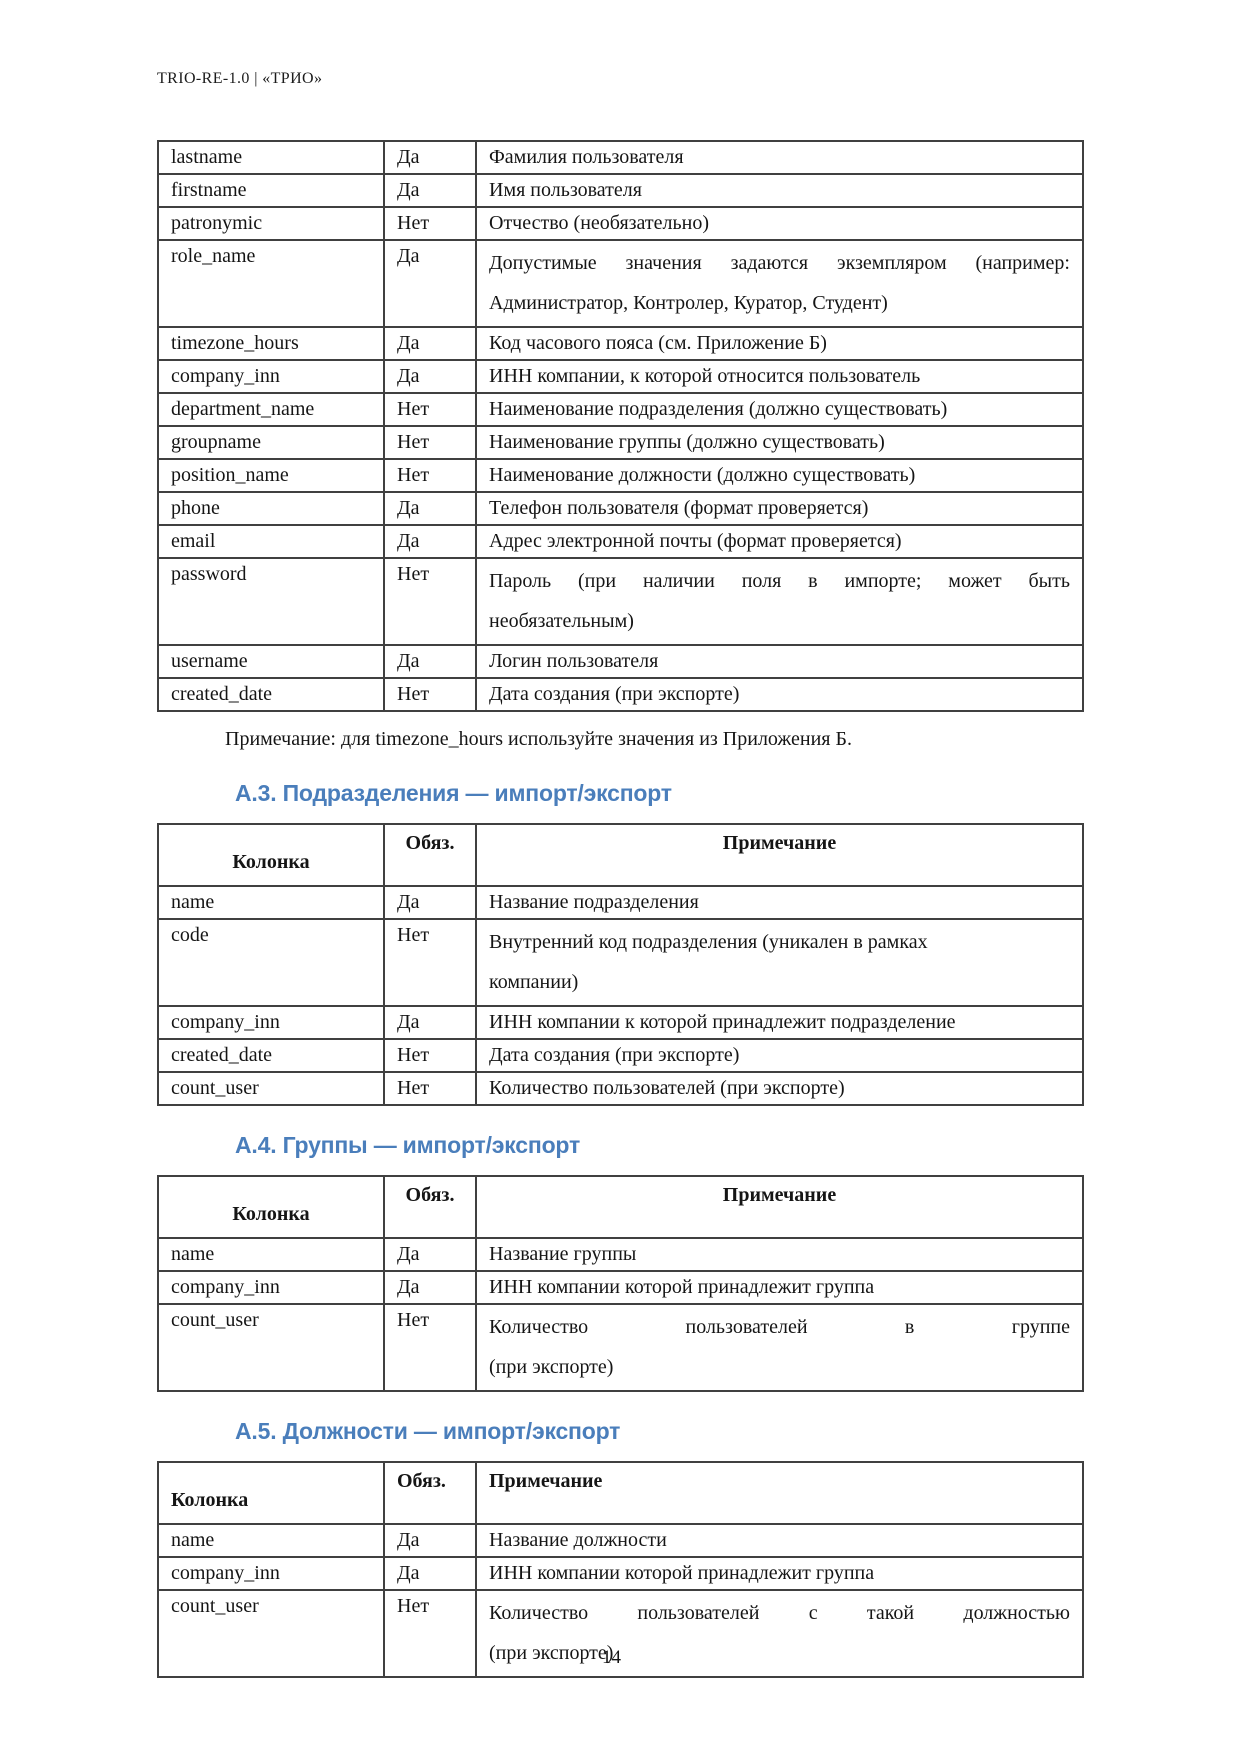 The height and width of the screenshot is (1755, 1241). I want to click on column-name-cell: position_name, so click(271, 475).